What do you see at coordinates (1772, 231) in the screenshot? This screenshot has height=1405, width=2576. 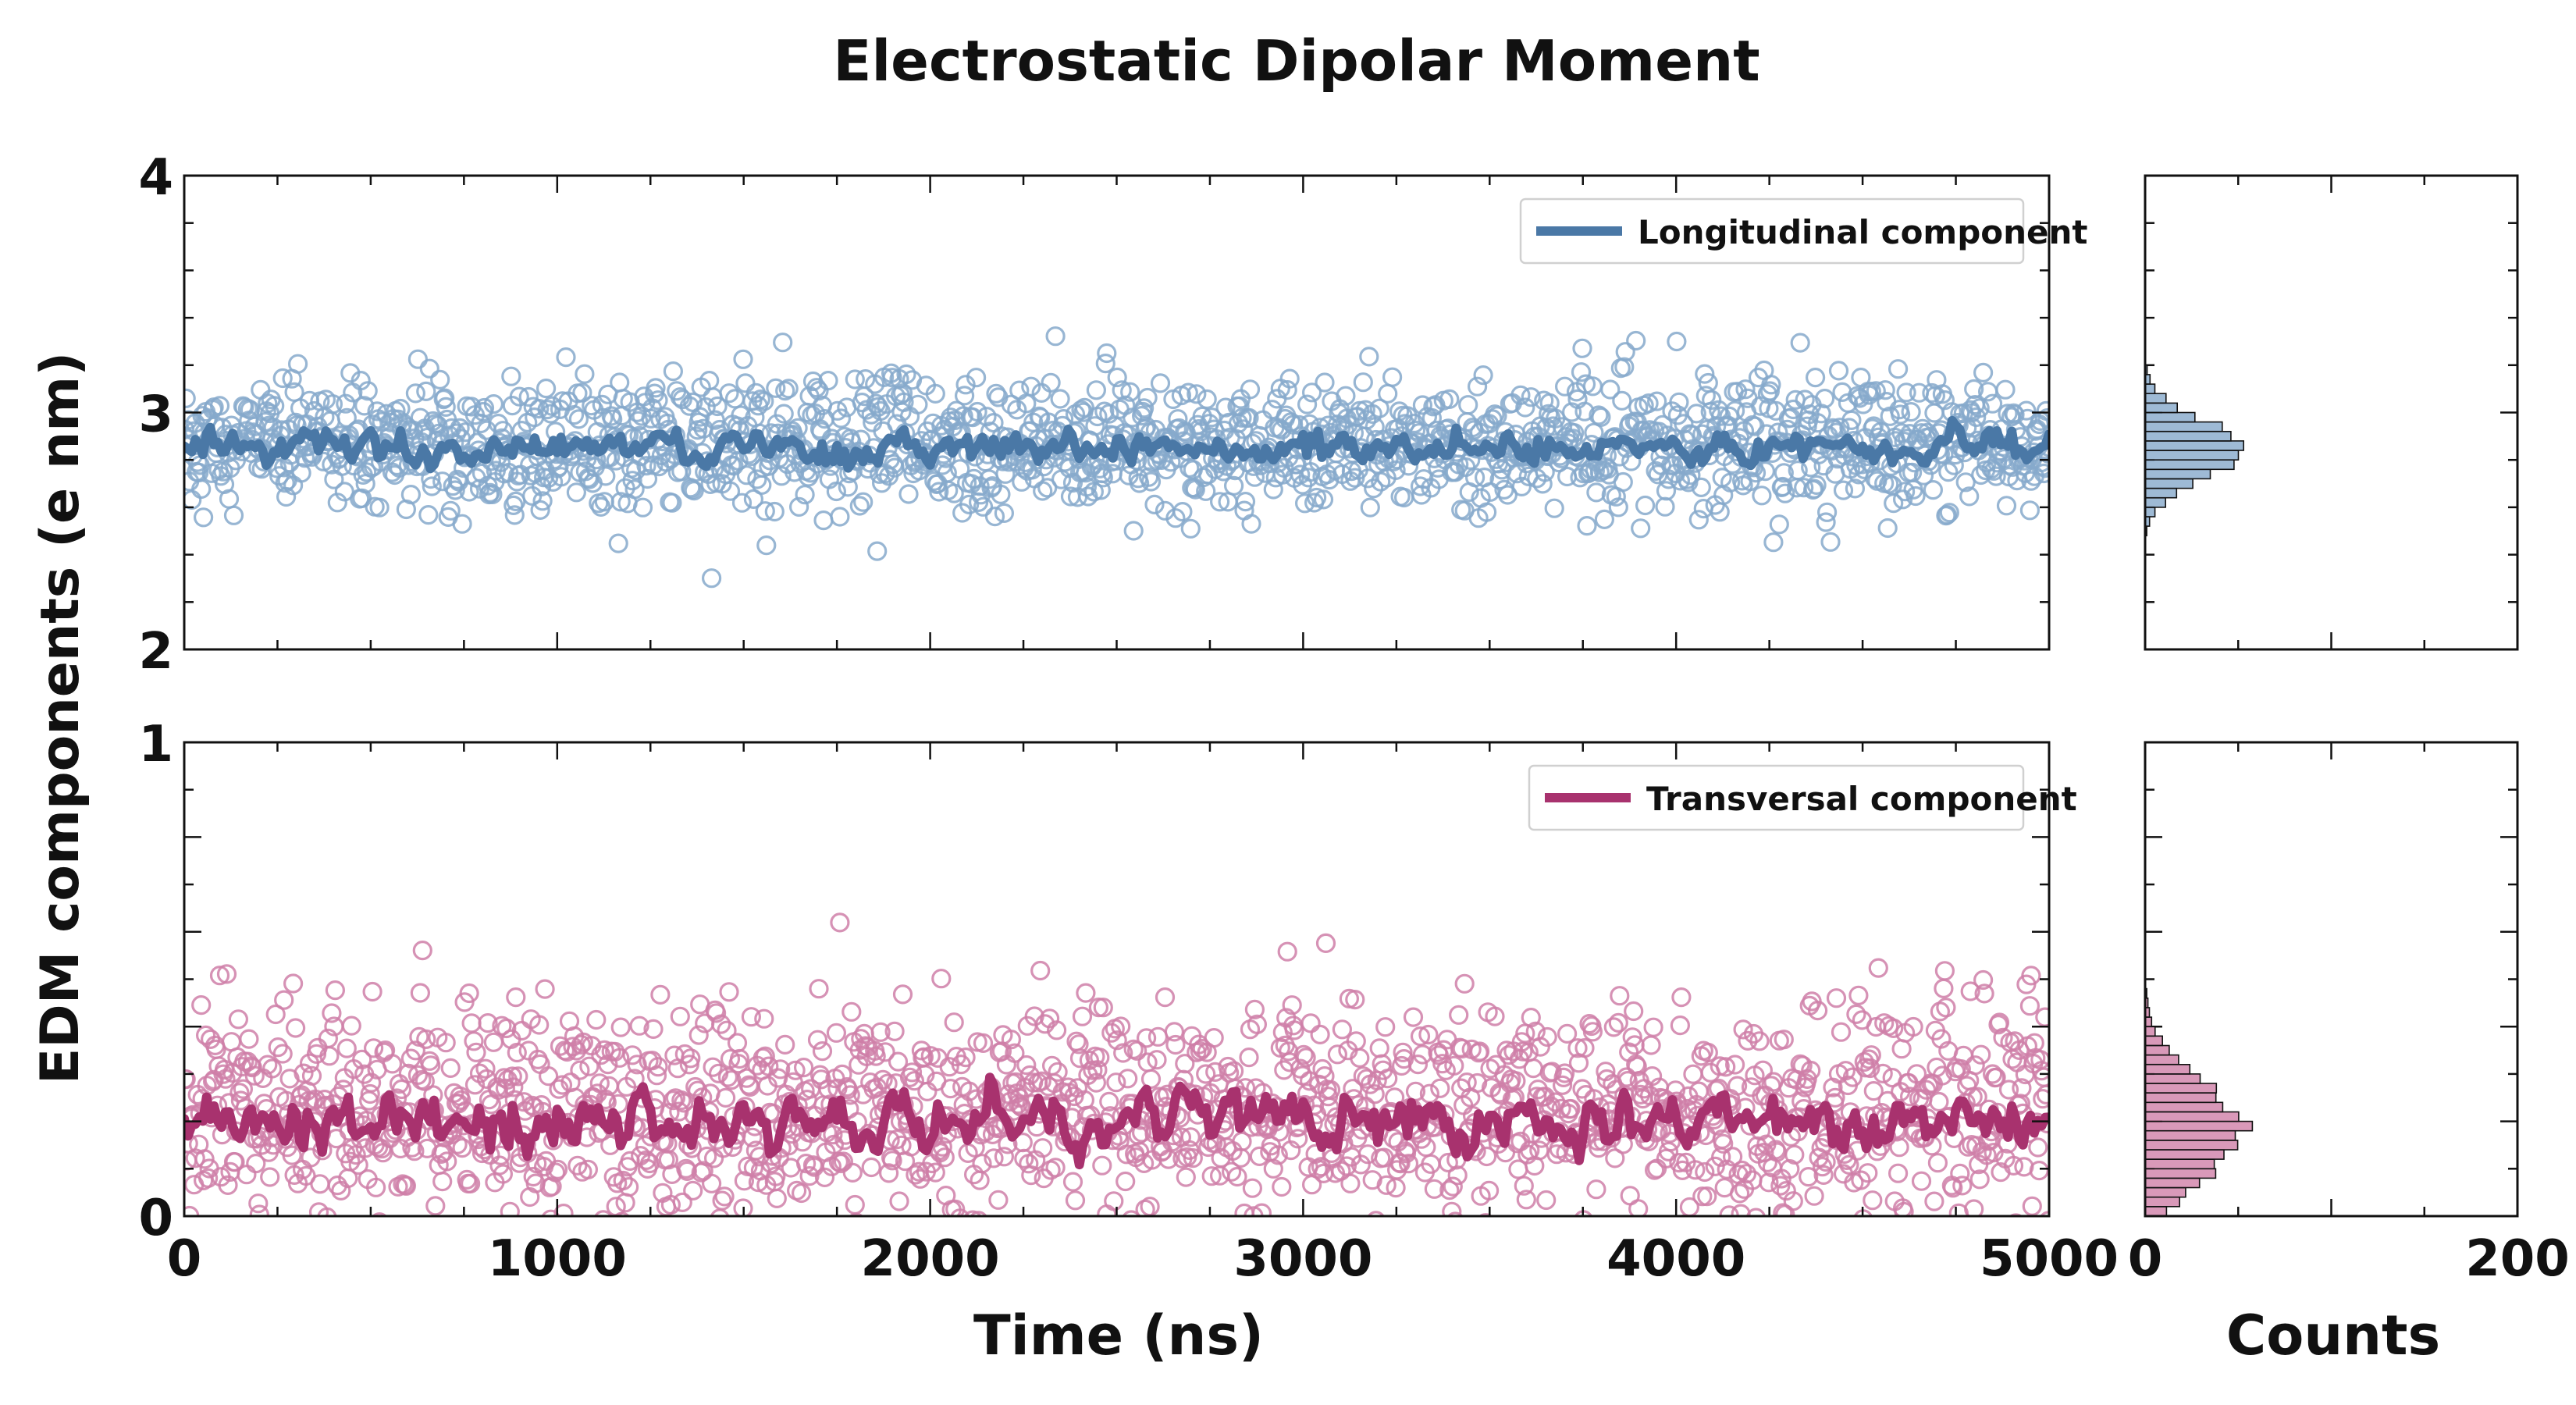 I see `legend-box` at bounding box center [1772, 231].